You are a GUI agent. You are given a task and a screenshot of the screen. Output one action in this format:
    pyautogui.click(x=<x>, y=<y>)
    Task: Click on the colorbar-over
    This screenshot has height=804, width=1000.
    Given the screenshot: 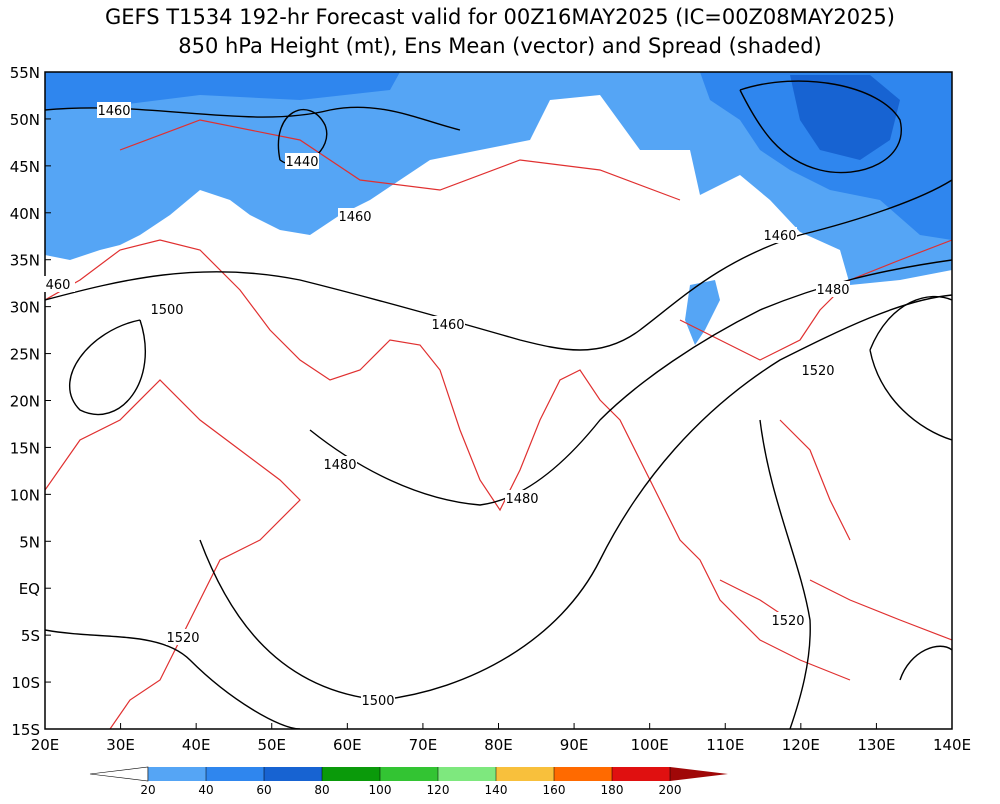 What is the action you would take?
    pyautogui.click(x=699, y=774)
    